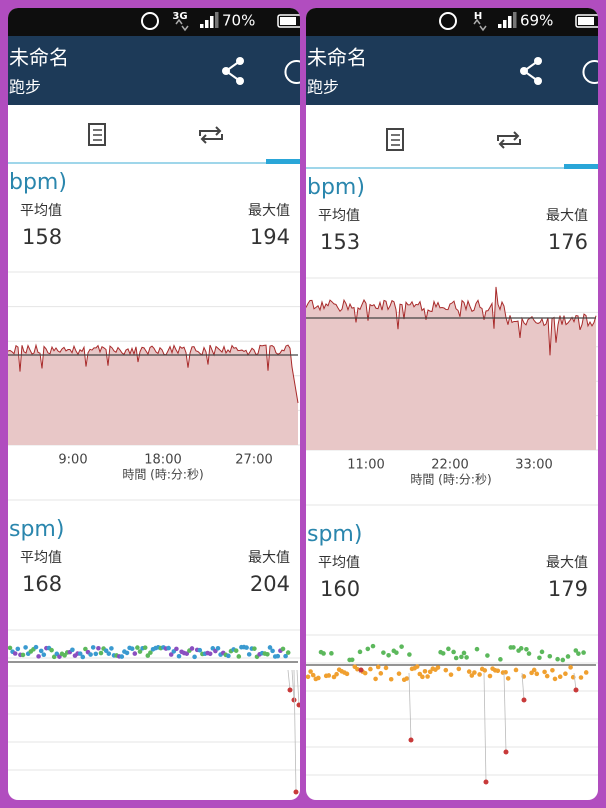  Describe the element at coordinates (154, 133) in the screenshot. I see `tab-bar` at that location.